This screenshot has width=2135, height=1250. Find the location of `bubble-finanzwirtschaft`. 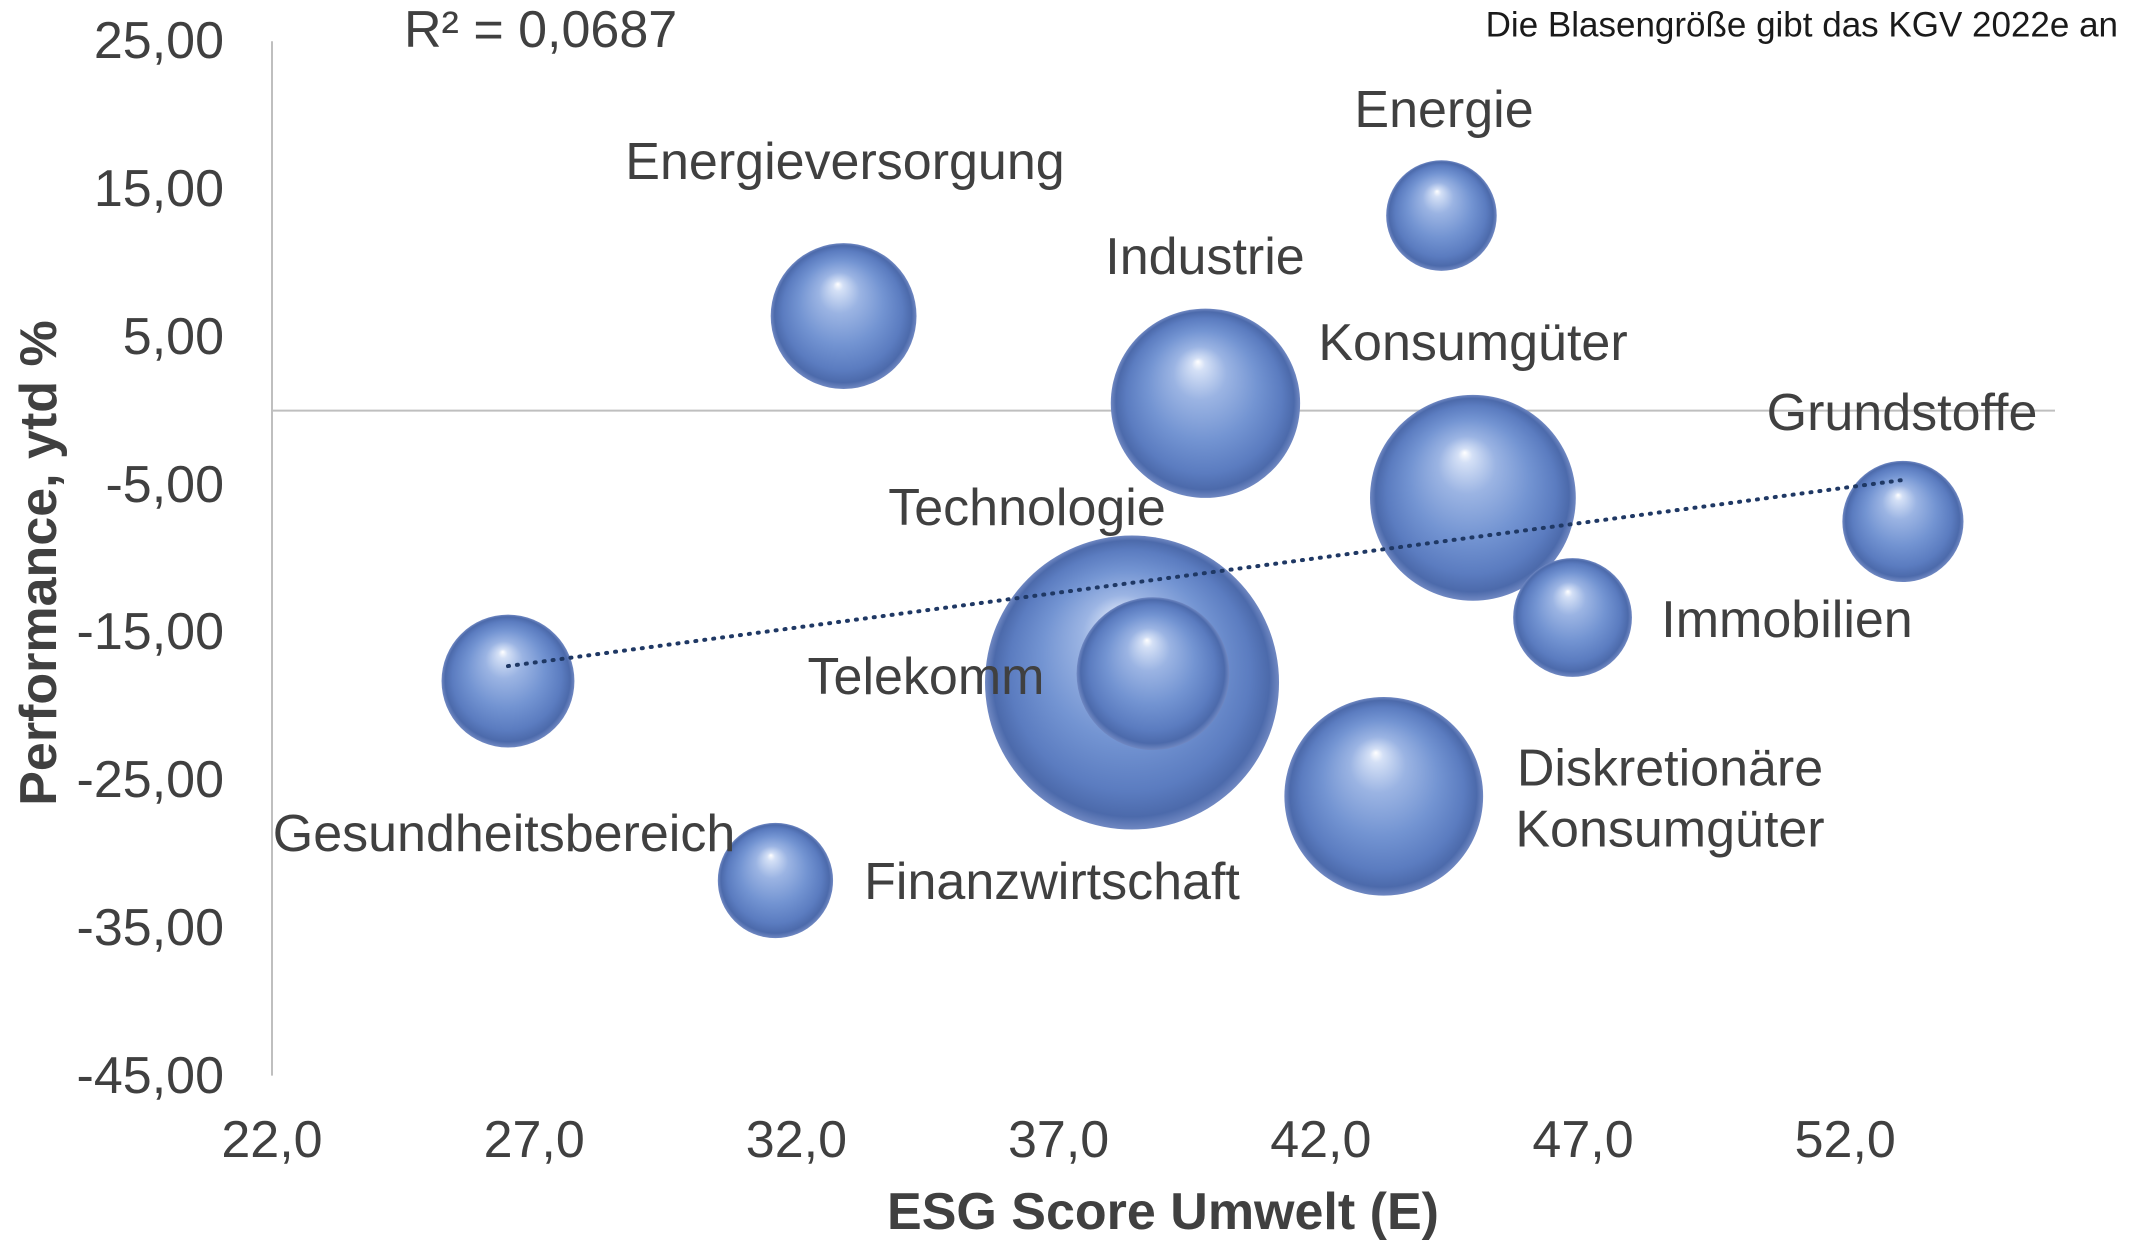

bubble-finanzwirtschaft is located at coordinates (775, 880).